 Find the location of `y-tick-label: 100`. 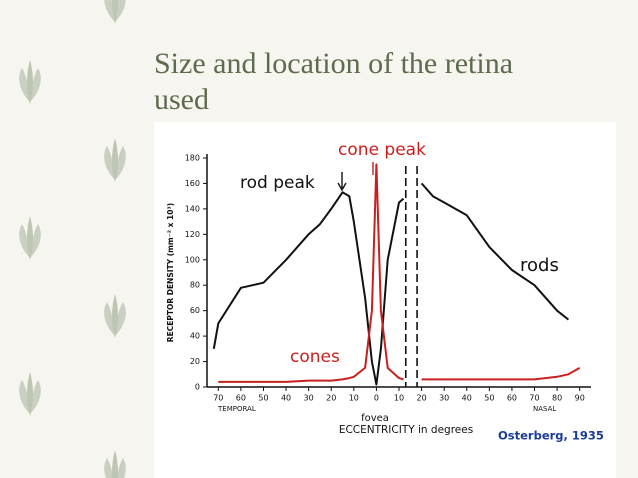

y-tick-label: 100 is located at coordinates (192, 259).